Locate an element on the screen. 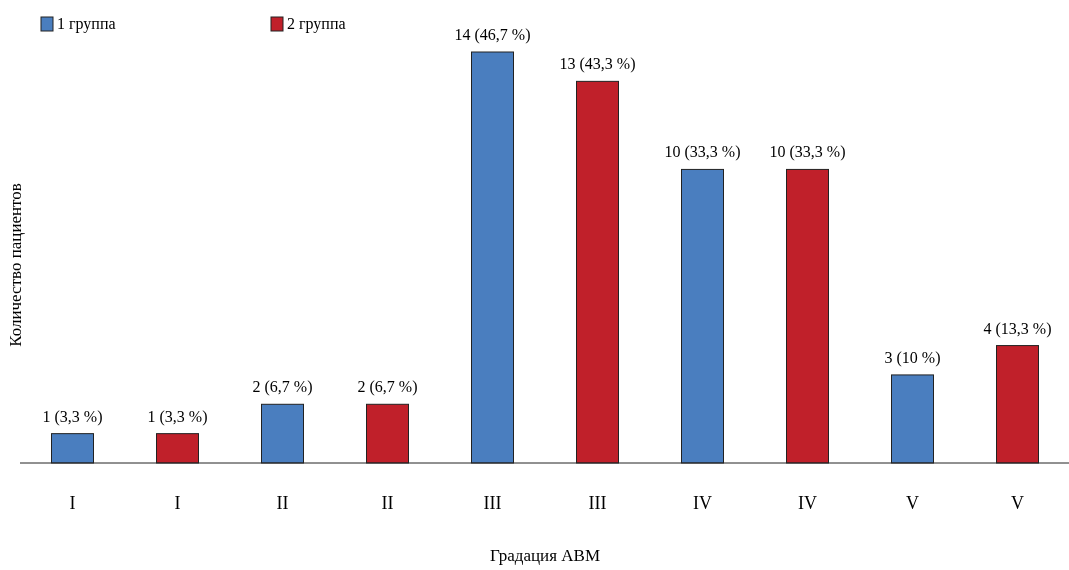 Image resolution: width=1069 pixels, height=570 pixels. legend-label: 2 группа is located at coordinates (316, 24).